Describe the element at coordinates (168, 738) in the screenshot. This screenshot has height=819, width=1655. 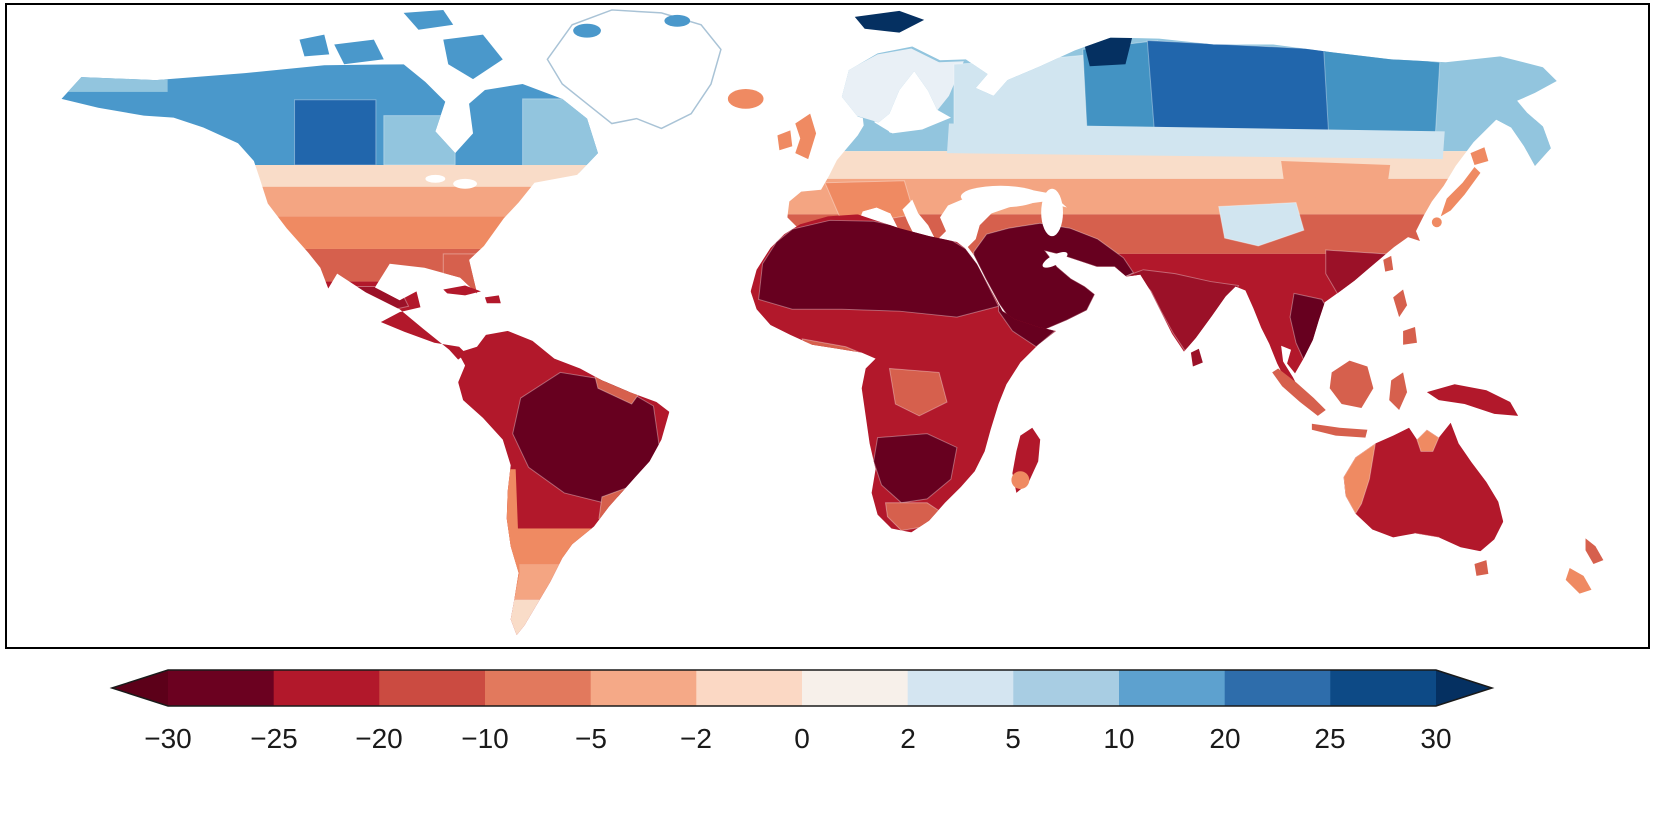
I see `colorbar-tick: −30` at that location.